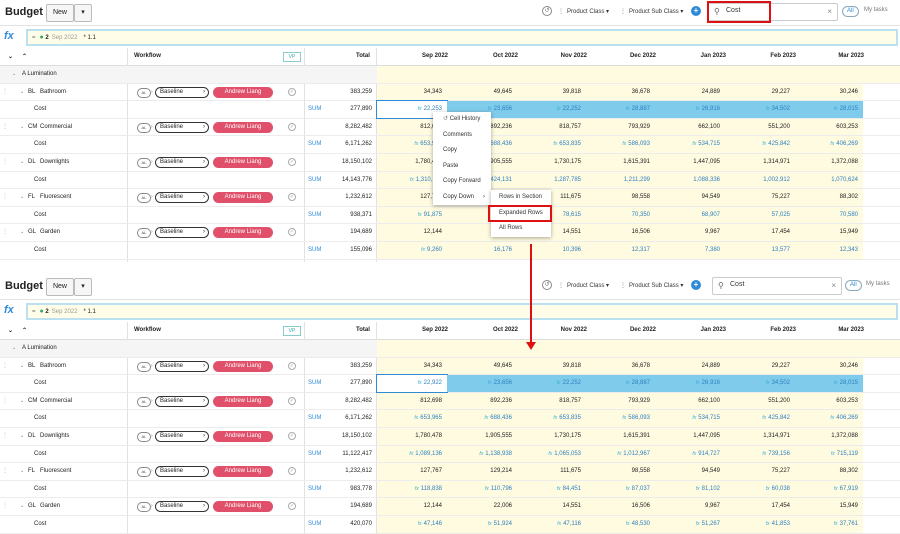  Describe the element at coordinates (853, 285) in the screenshot. I see `all-toggle: All` at that location.